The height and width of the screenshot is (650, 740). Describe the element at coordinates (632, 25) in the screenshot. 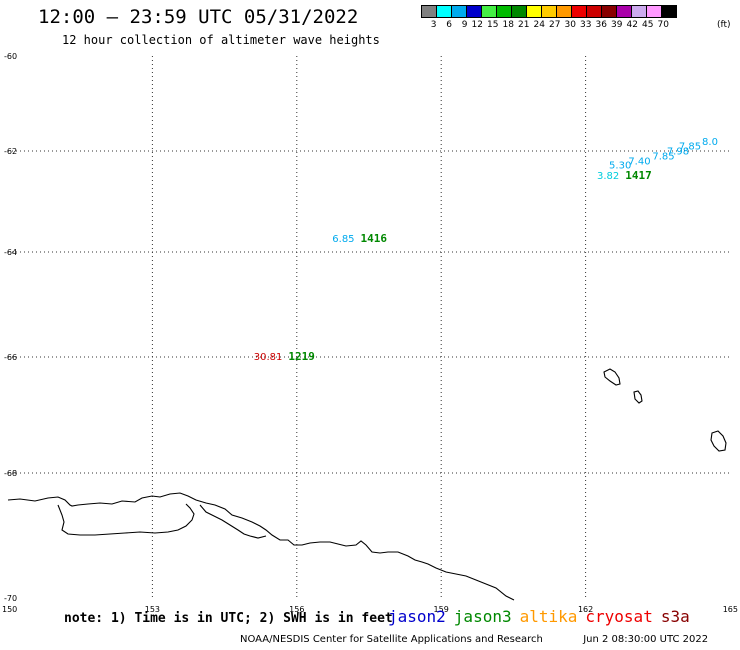

I see `legend-label: 42` at that location.